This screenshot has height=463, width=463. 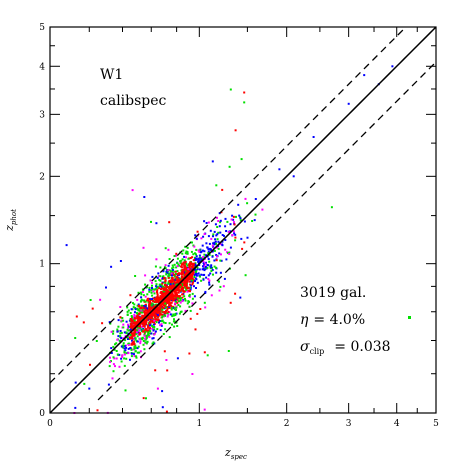 I want to click on x-tick-label: 1, so click(x=199, y=424).